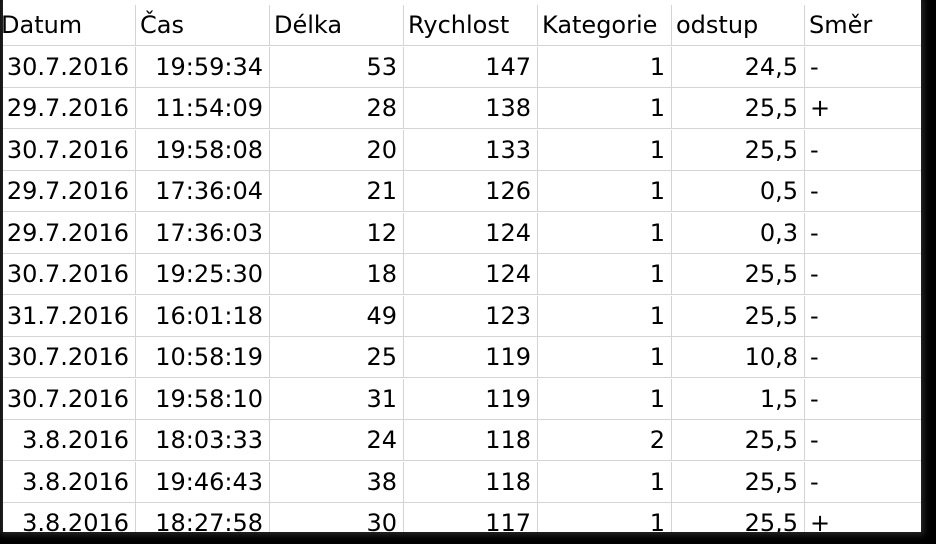 The image size is (936, 544). Describe the element at coordinates (738, 399) in the screenshot. I see `cell-odstup: 1,5` at that location.